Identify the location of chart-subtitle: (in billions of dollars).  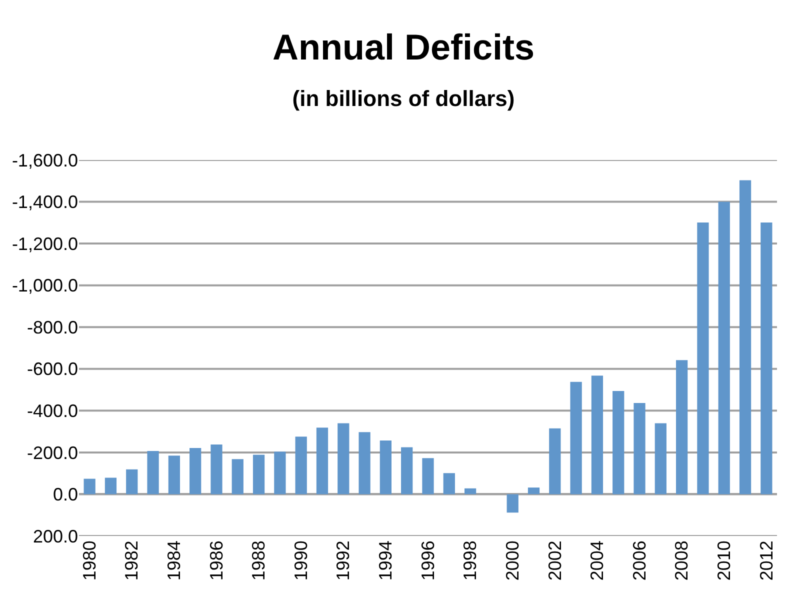
(403, 99).